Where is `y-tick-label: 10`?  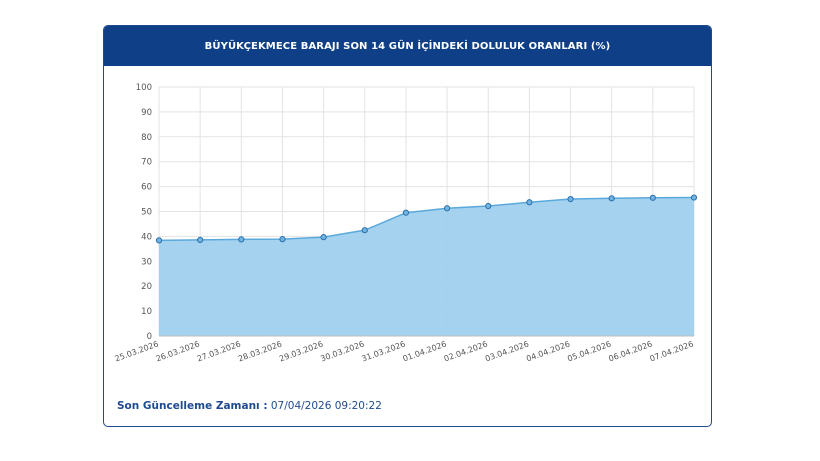 y-tick-label: 10 is located at coordinates (146, 312).